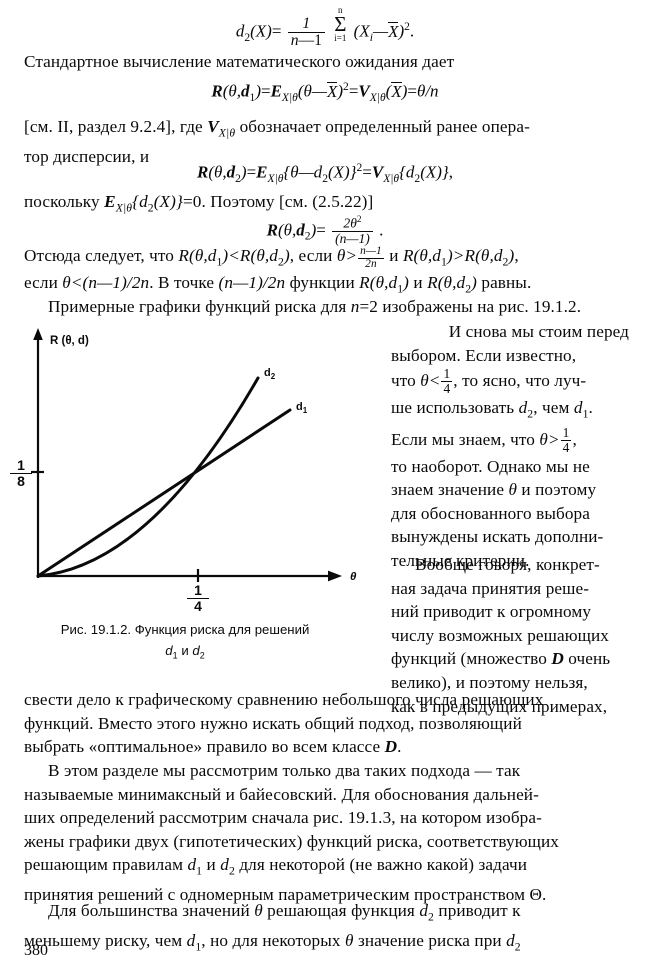 The height and width of the screenshot is (973, 650). Describe the element at coordinates (185, 652) in the screenshot. I see `figure-caption-line2: d1 и d2` at that location.